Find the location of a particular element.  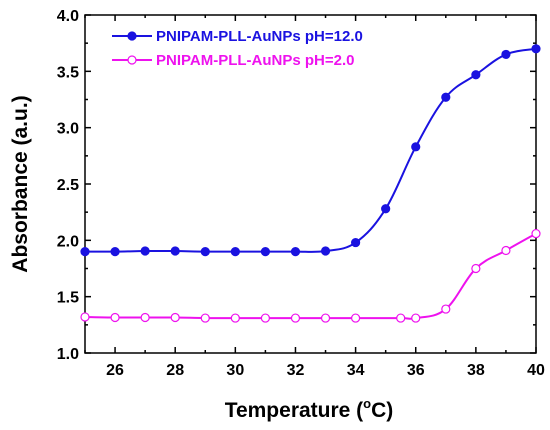

x-tick-label: 26 is located at coordinates (115, 370).